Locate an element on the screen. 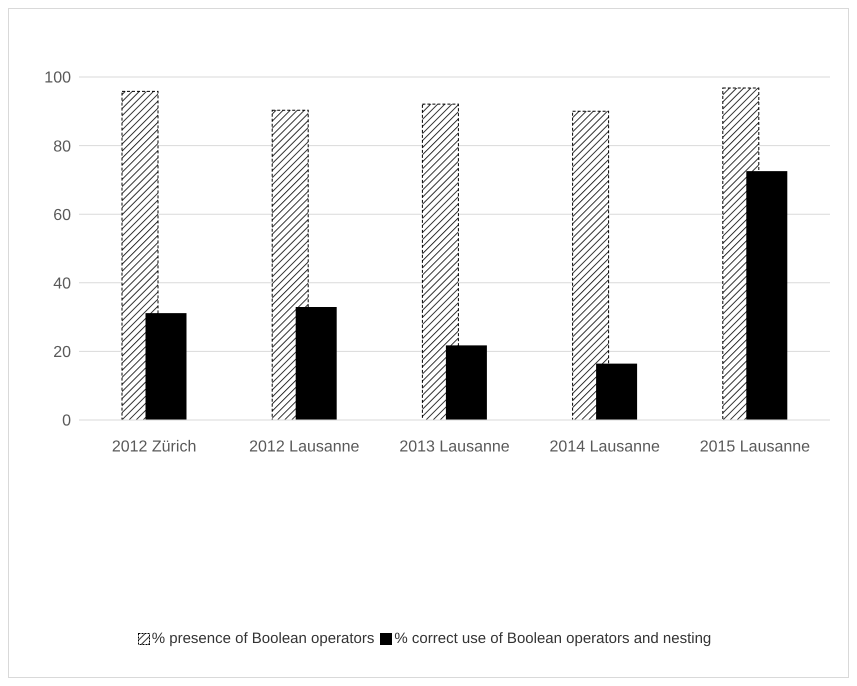  y-tick-label: 0 is located at coordinates (67, 421).